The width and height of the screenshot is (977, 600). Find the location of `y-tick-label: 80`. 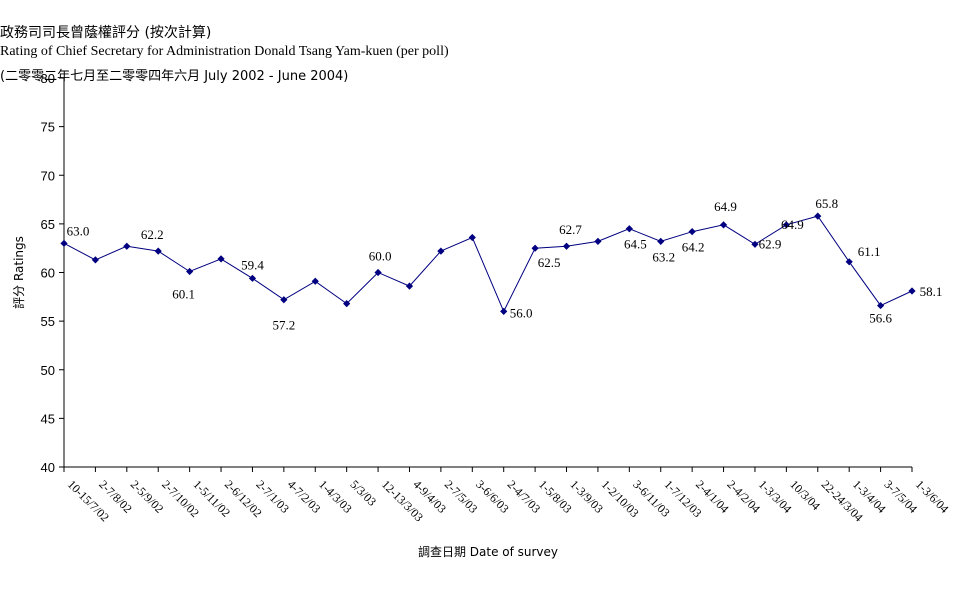

y-tick-label: 80 is located at coordinates (48, 78).